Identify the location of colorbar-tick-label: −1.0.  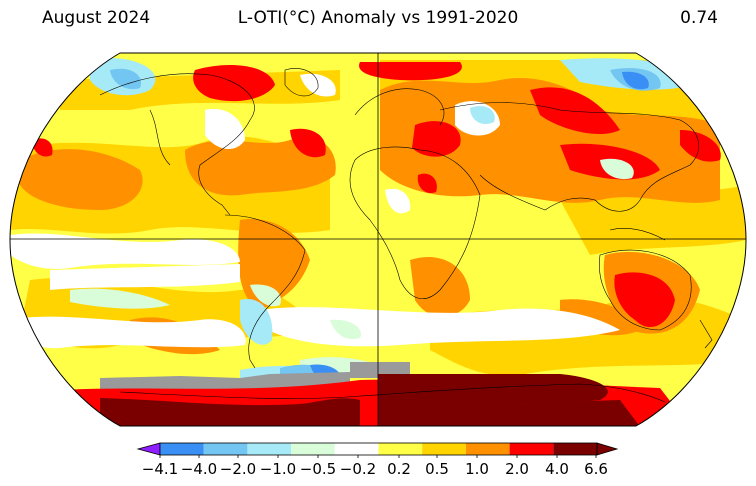
(278, 469).